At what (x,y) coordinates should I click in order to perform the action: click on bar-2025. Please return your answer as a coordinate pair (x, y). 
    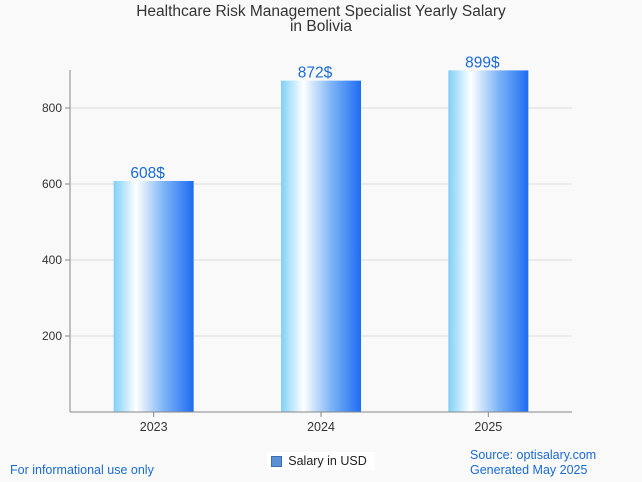
    Looking at the image, I should click on (488, 241).